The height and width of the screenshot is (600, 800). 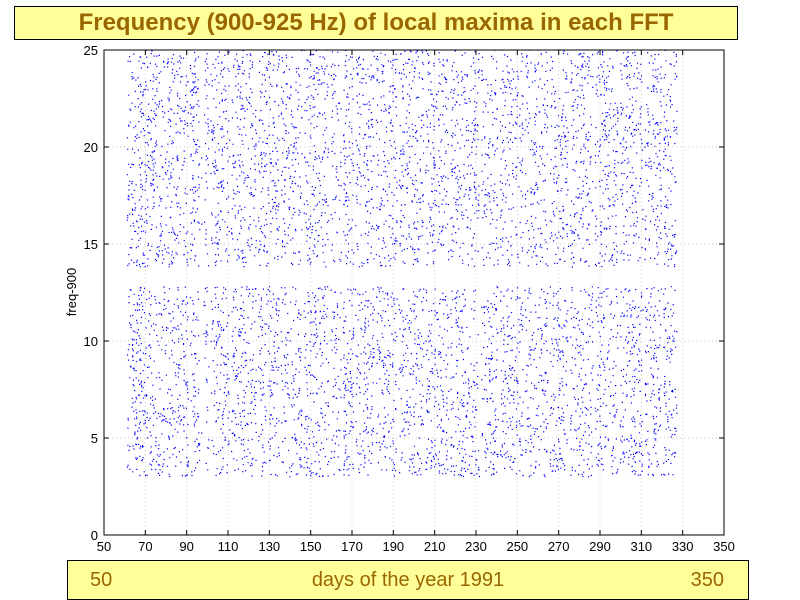 What do you see at coordinates (104, 546) in the screenshot?
I see `x-tick-label: 50` at bounding box center [104, 546].